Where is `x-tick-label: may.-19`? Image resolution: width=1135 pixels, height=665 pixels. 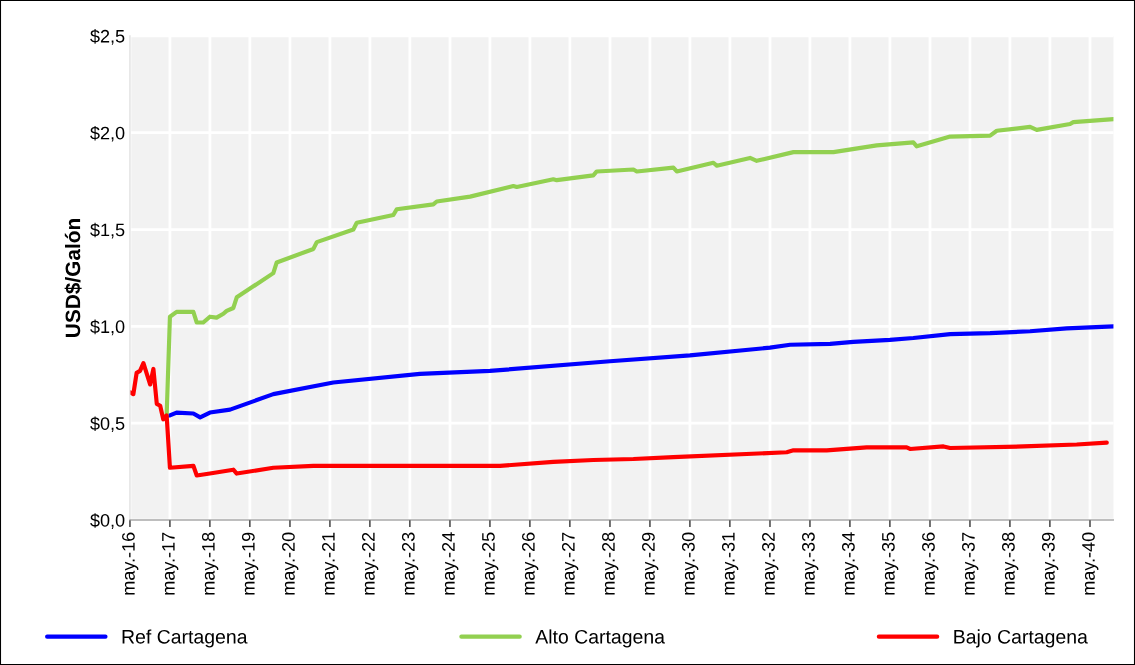
x-tick-label: may.-19 is located at coordinates (250, 563).